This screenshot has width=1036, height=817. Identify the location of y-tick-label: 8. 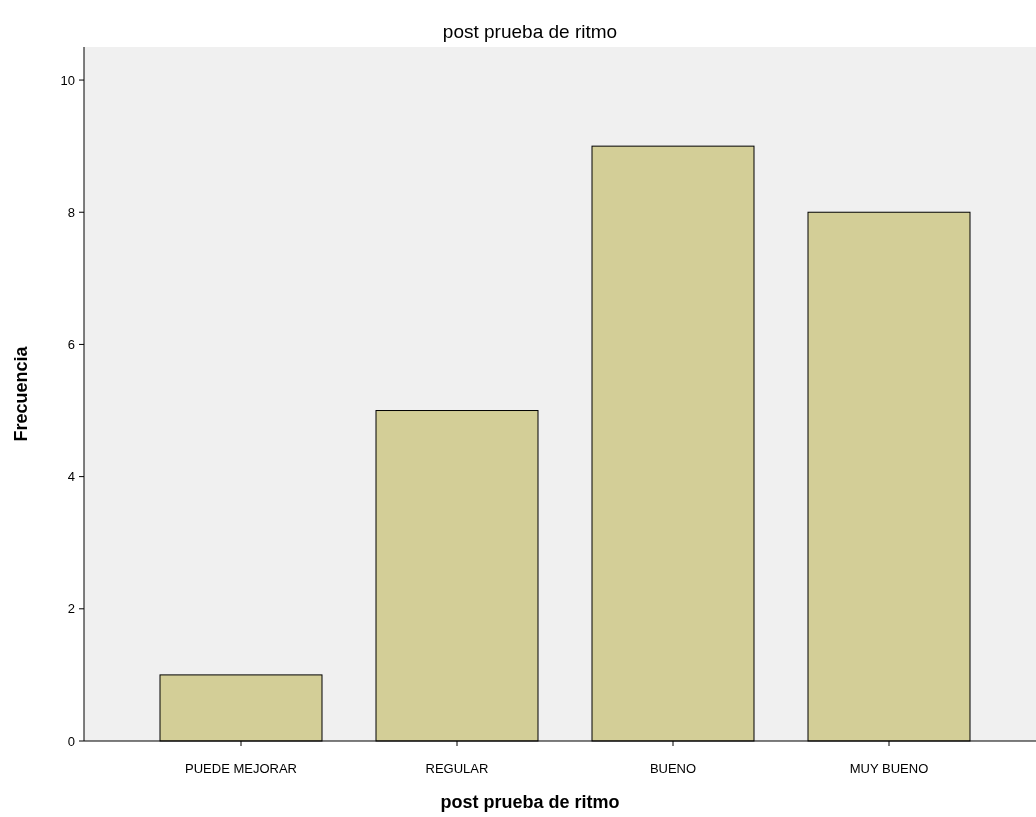
(71, 212).